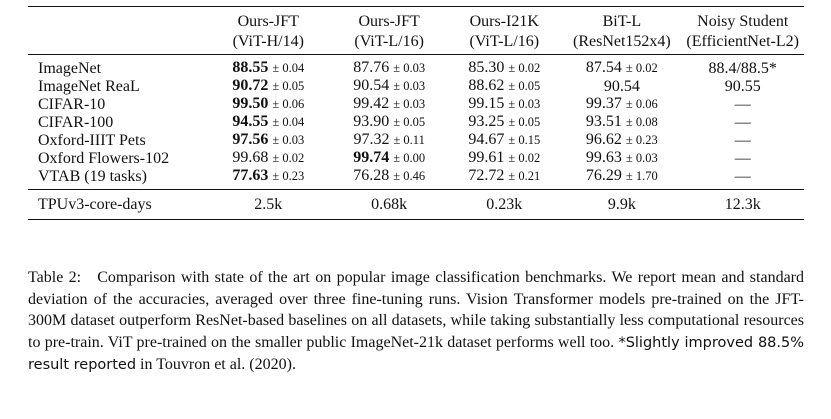 Image resolution: width=831 pixels, height=419 pixels. I want to click on table-cell: 93.51 ± 0.08, so click(621, 122).